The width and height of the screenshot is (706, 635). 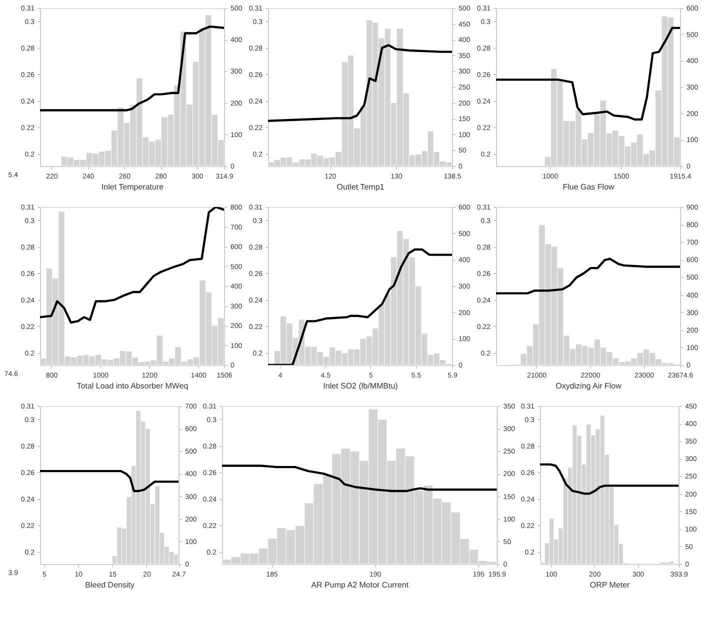 I want to click on x-axis-title: Inlet Temperature, so click(x=132, y=187).